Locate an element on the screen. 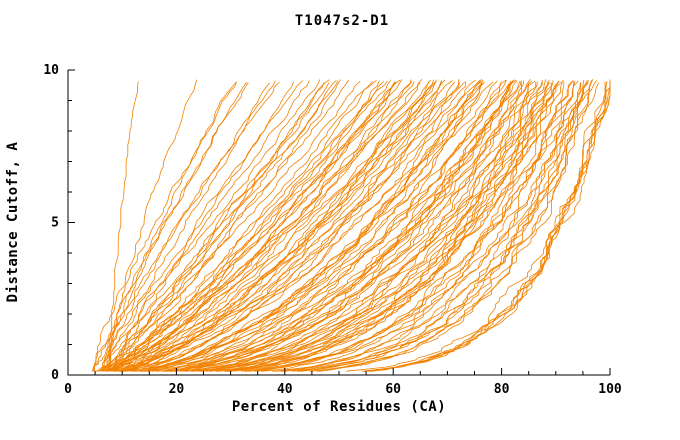  x-tick-label: 80 is located at coordinates (502, 389).